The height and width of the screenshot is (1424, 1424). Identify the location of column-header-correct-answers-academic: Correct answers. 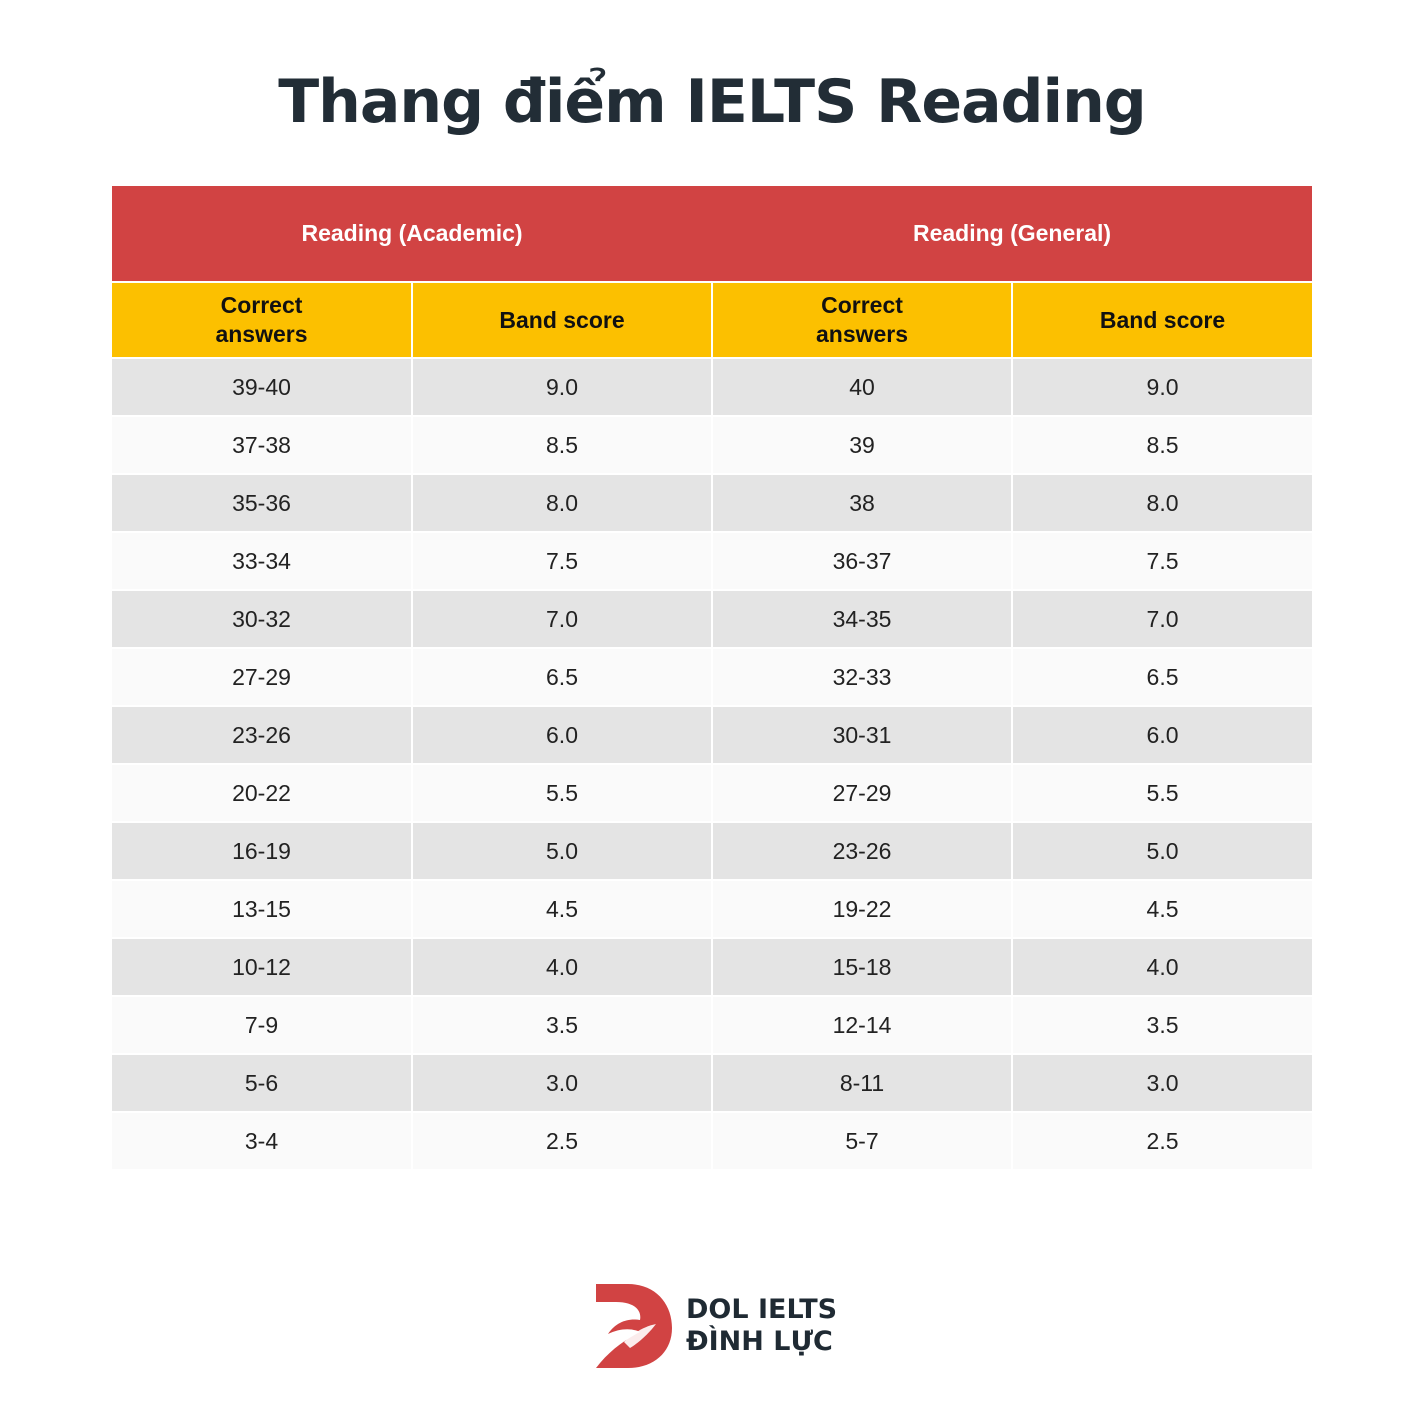
(262, 319).